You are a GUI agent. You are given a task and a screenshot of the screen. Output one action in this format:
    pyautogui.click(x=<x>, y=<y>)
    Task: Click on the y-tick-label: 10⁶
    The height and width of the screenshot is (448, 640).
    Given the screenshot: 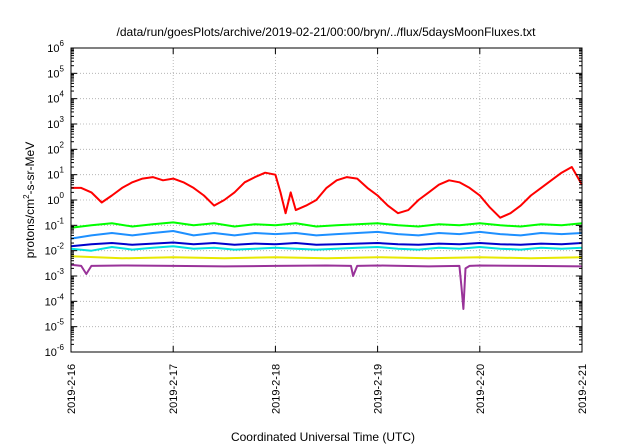 What is the action you would take?
    pyautogui.click(x=55, y=47)
    